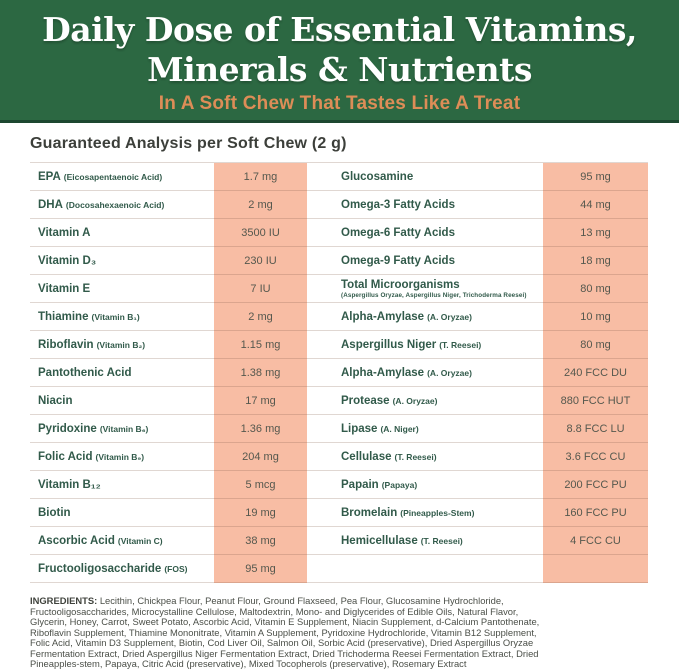 This screenshot has width=679, height=670. I want to click on nutrient-name: Ascorbic Acid, so click(76, 541).